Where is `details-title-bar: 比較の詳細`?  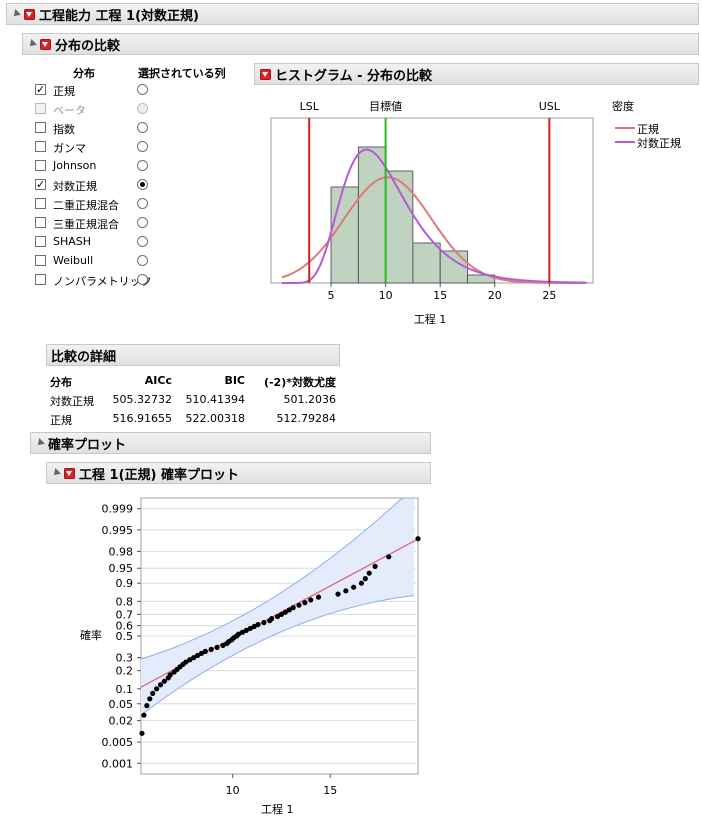
details-title-bar: 比較の詳細 is located at coordinates (193, 355).